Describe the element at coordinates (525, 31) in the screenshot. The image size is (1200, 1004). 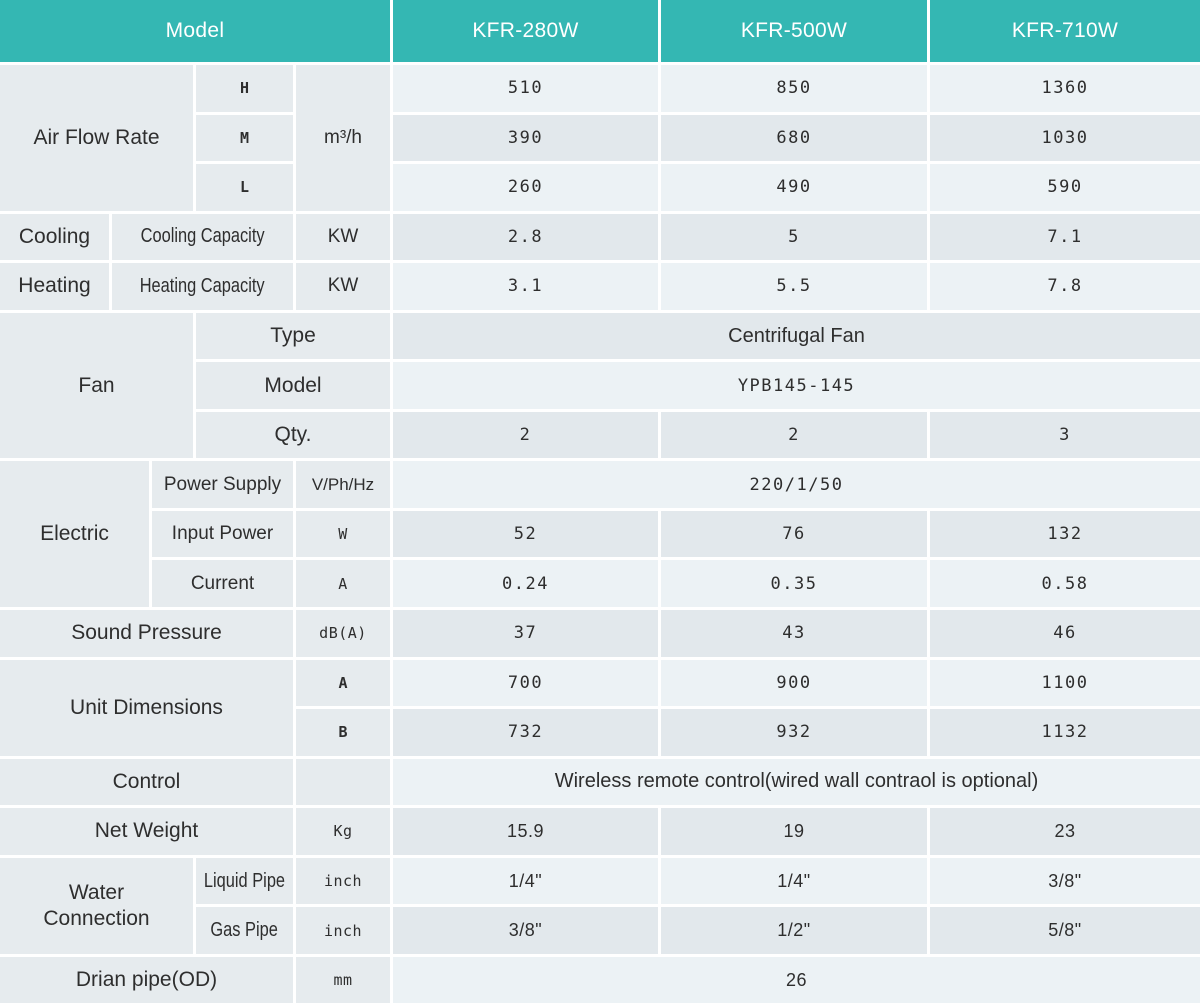
I see `header-col-kfr-280w: KFR-280W` at that location.